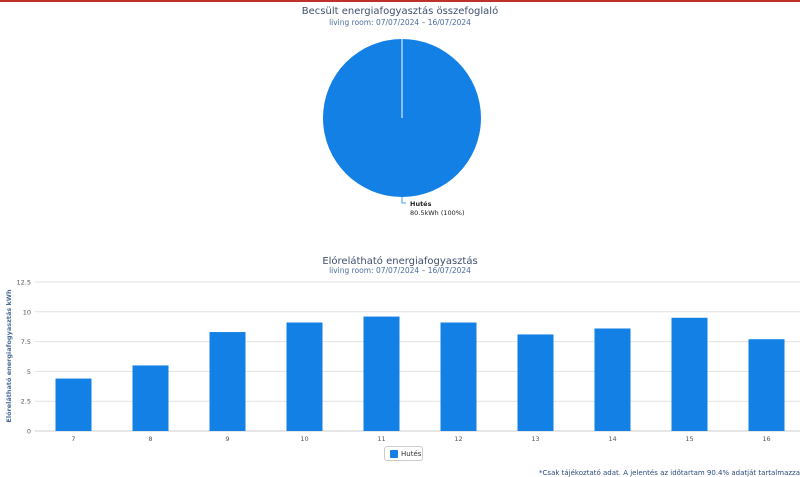  What do you see at coordinates (421, 204) in the screenshot?
I see `pie-label-name: Hutés` at bounding box center [421, 204].